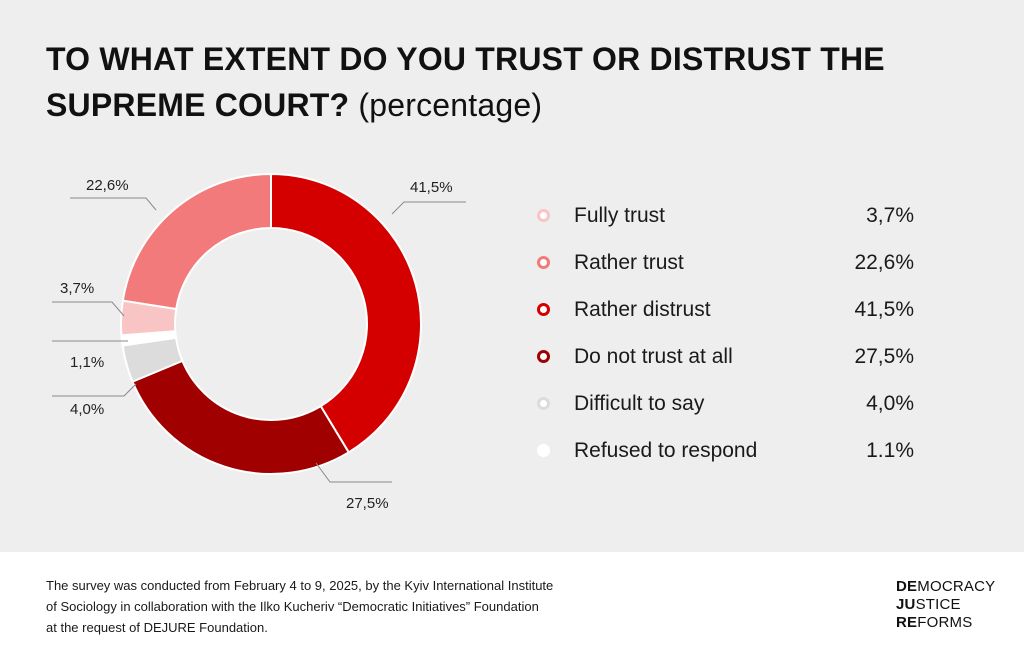 The width and height of the screenshot is (1024, 659). Describe the element at coordinates (107, 185) in the screenshot. I see `data-label: 22,6%` at that location.